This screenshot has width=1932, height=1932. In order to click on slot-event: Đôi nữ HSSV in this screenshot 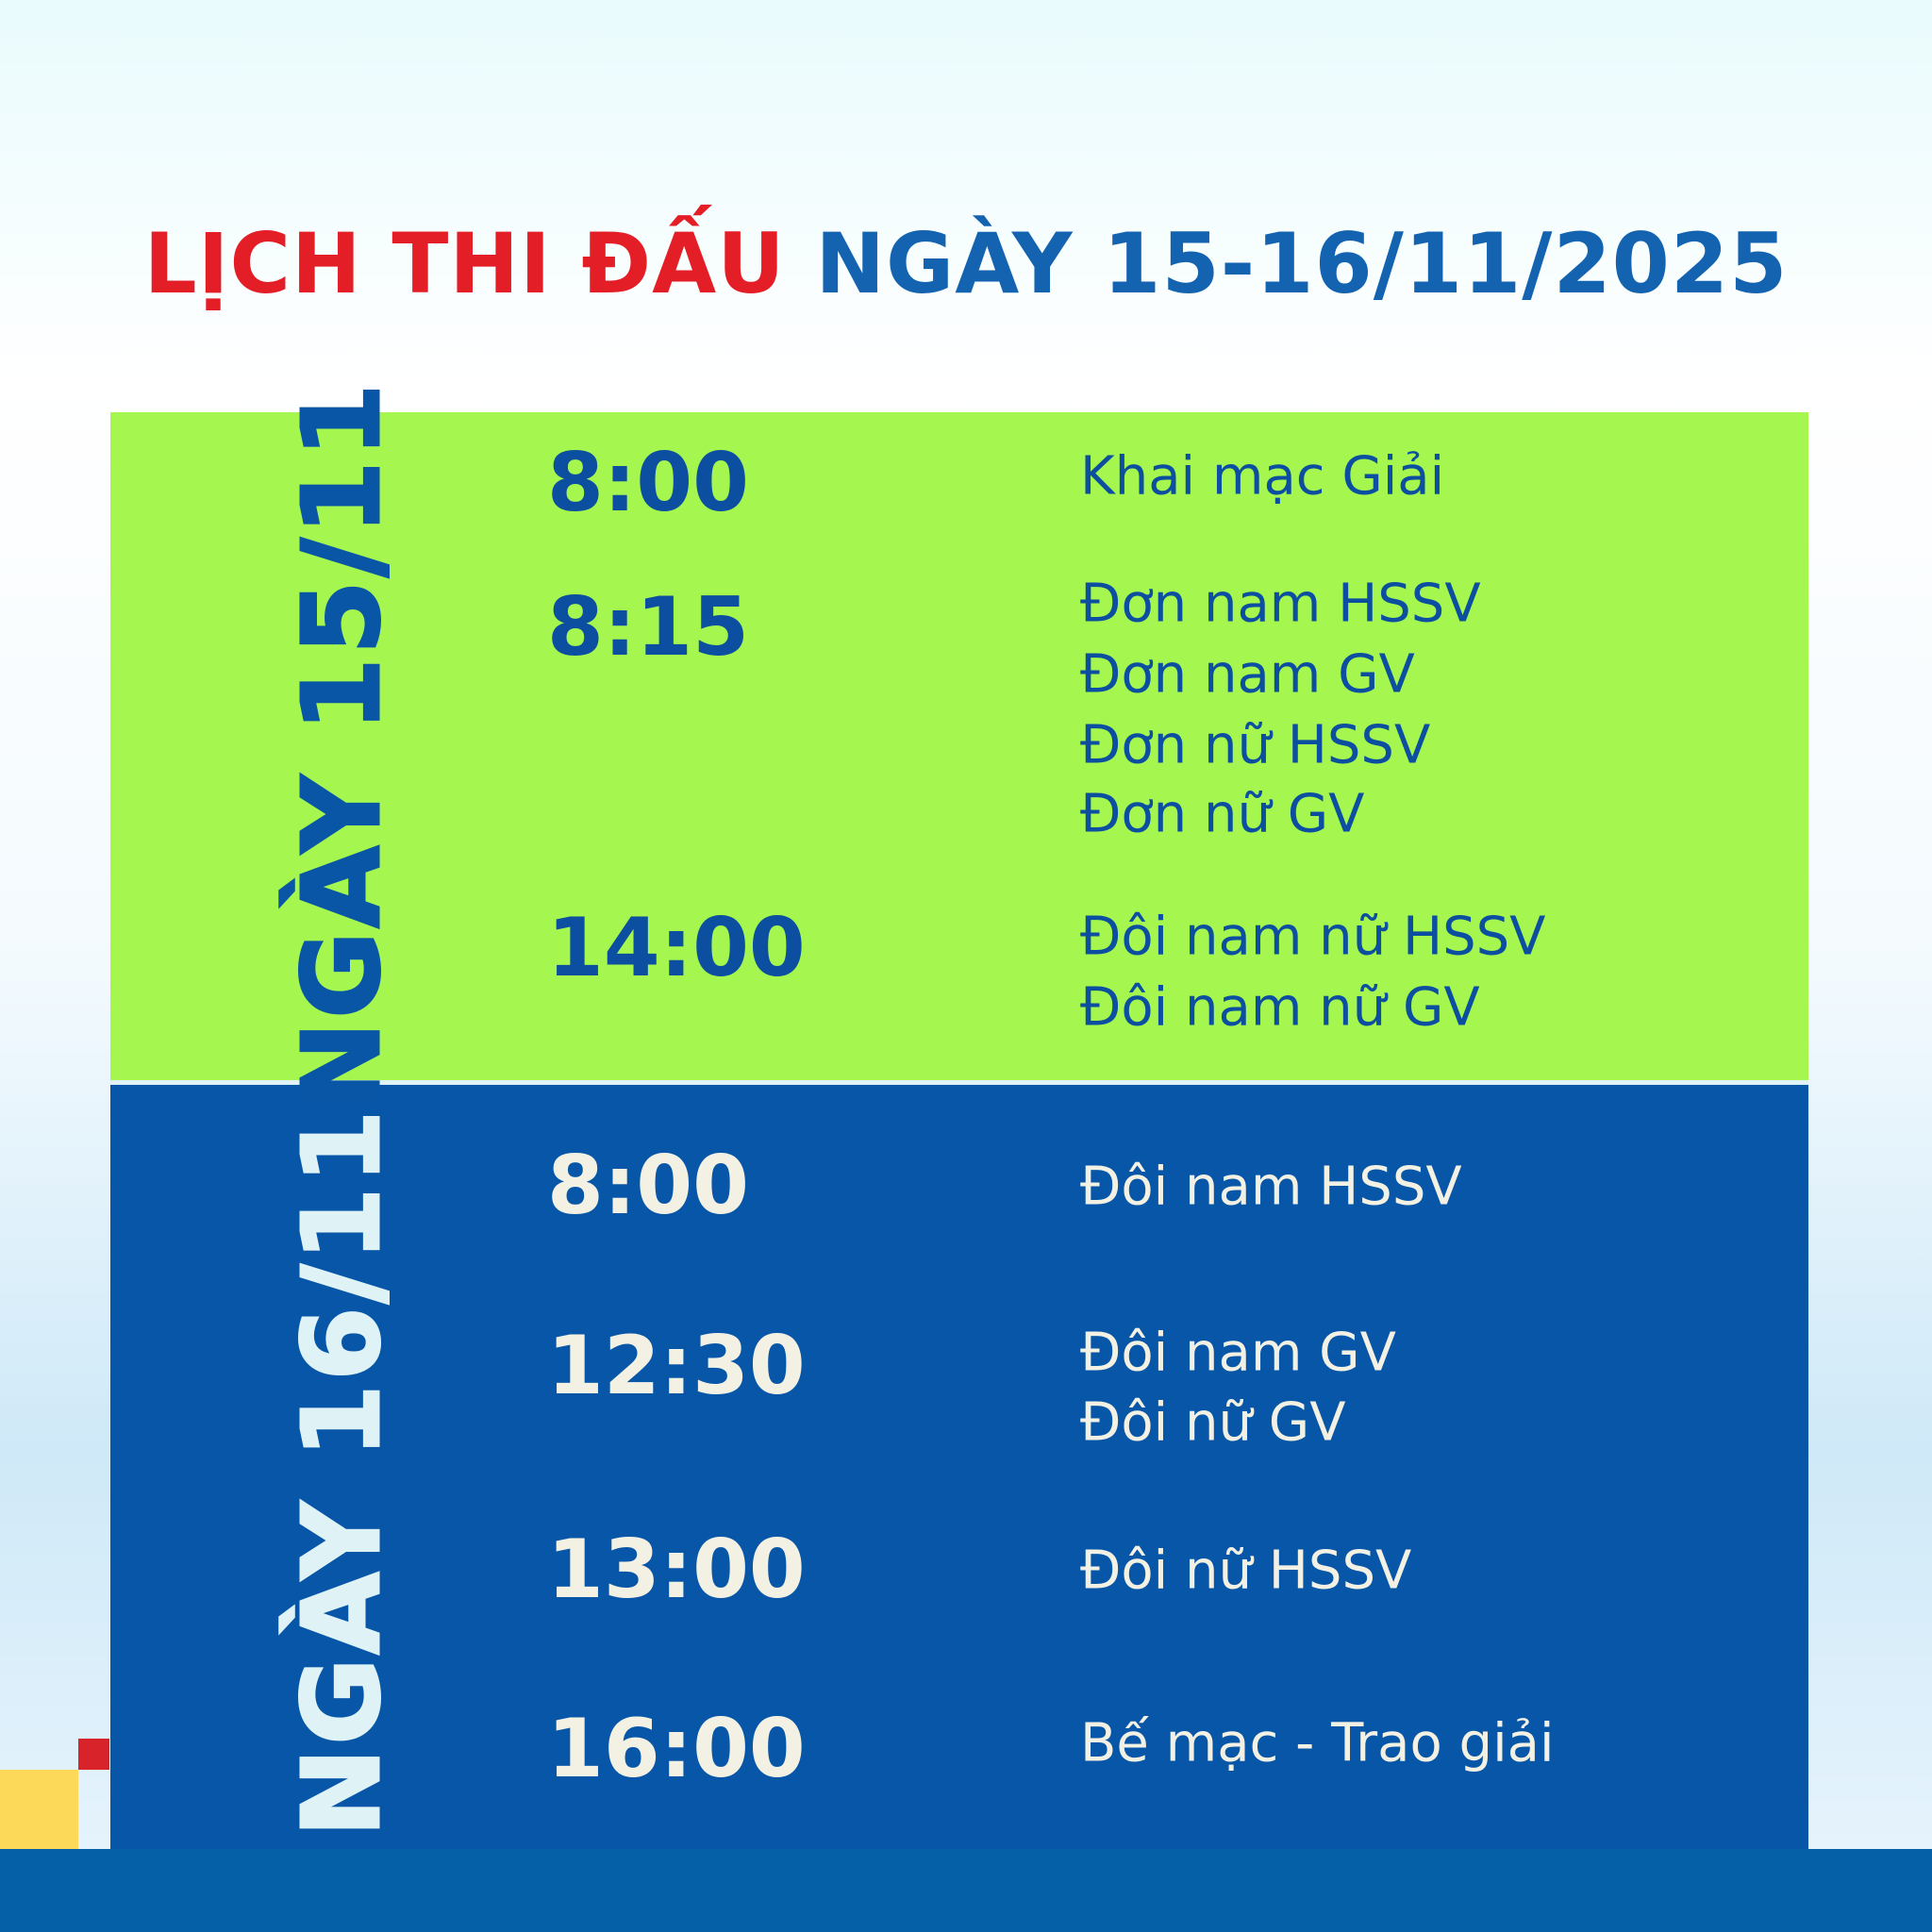, I will do `click(1246, 1571)`.